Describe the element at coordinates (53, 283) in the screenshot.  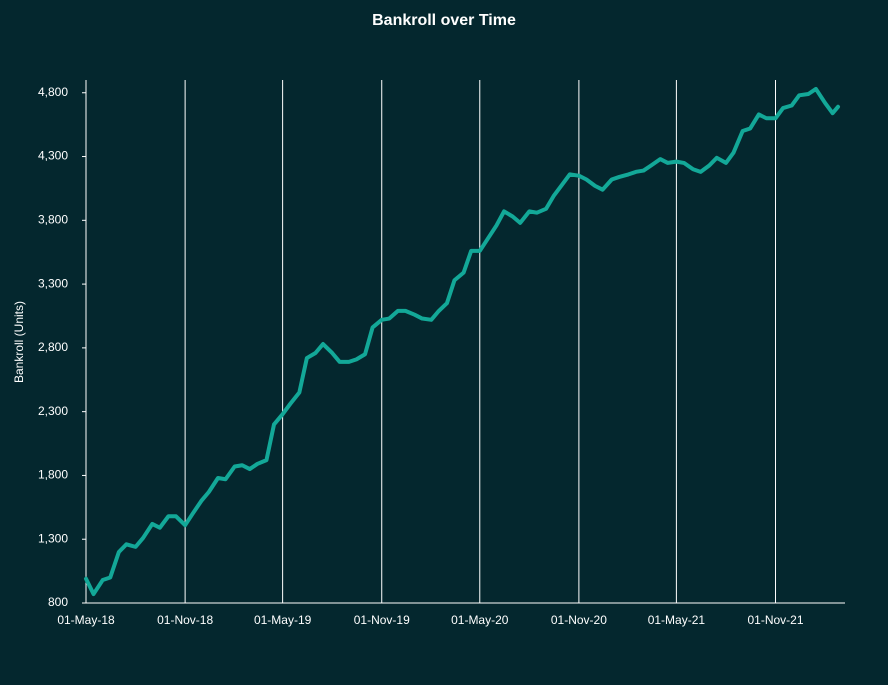
I see `y-tick-label: 3,300` at that location.